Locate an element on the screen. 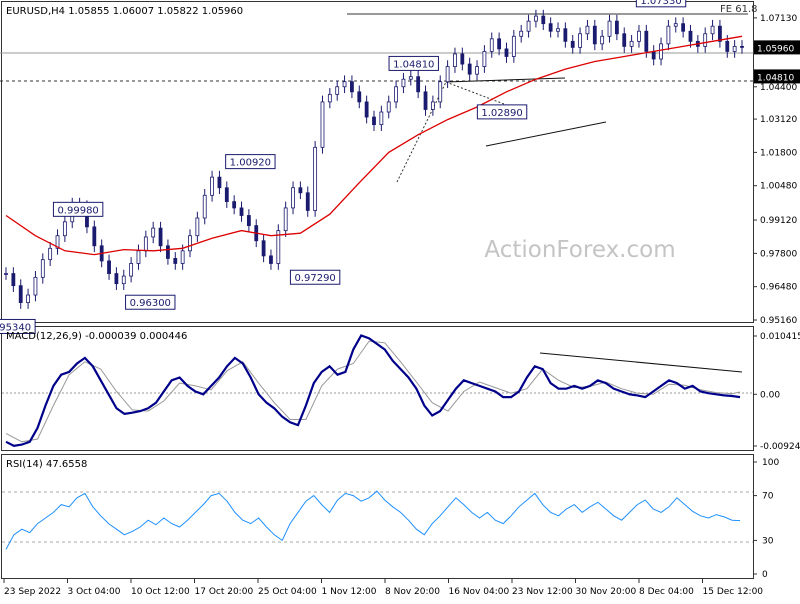 Image resolution: width=800 pixels, height=604 pixels. annotation-label: 1.00920 is located at coordinates (250, 163).